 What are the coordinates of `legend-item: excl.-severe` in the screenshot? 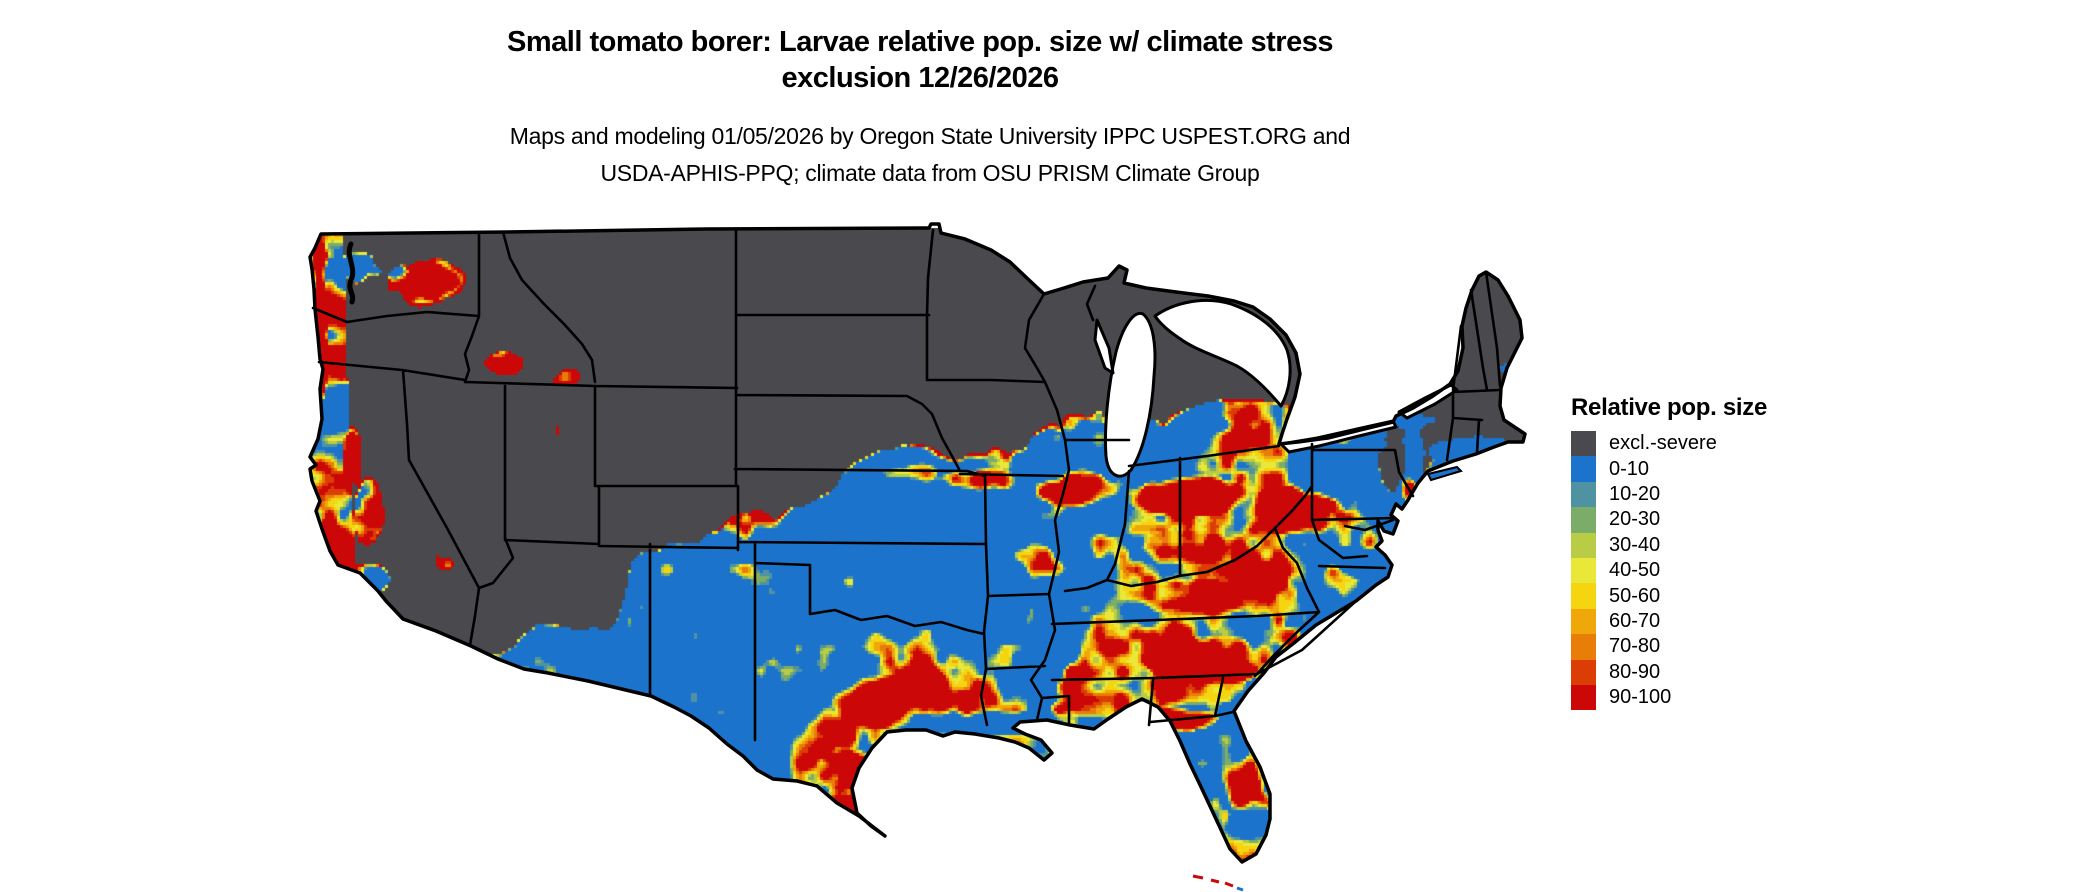 It's located at (1669, 444).